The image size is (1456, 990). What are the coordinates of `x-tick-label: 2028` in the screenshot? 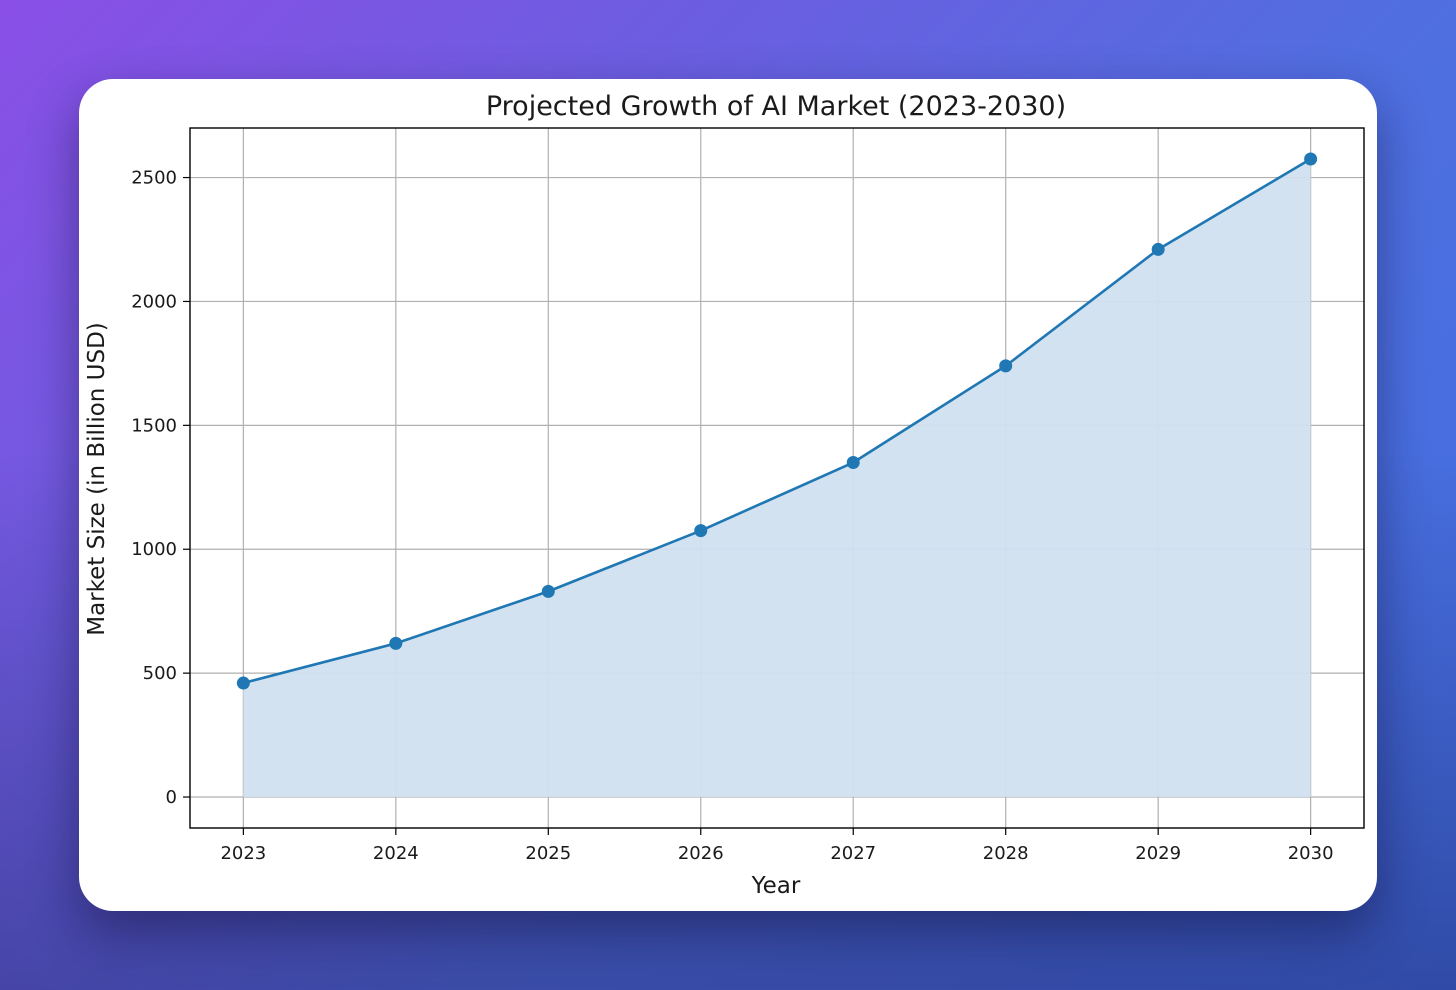 It's located at (1006, 853).